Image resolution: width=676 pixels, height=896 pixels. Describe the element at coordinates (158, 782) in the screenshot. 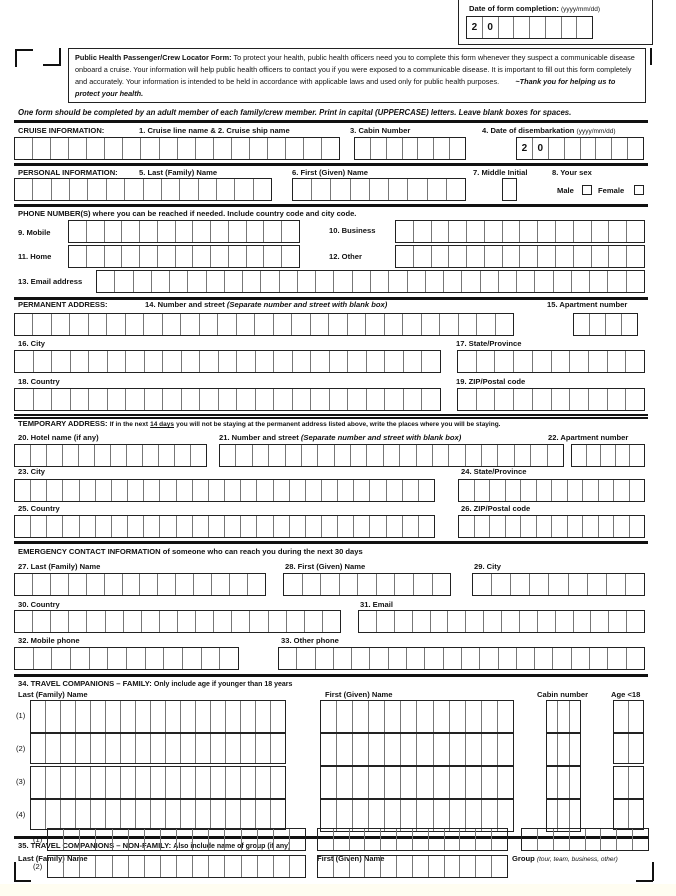

I see `family-last-boxes` at that location.